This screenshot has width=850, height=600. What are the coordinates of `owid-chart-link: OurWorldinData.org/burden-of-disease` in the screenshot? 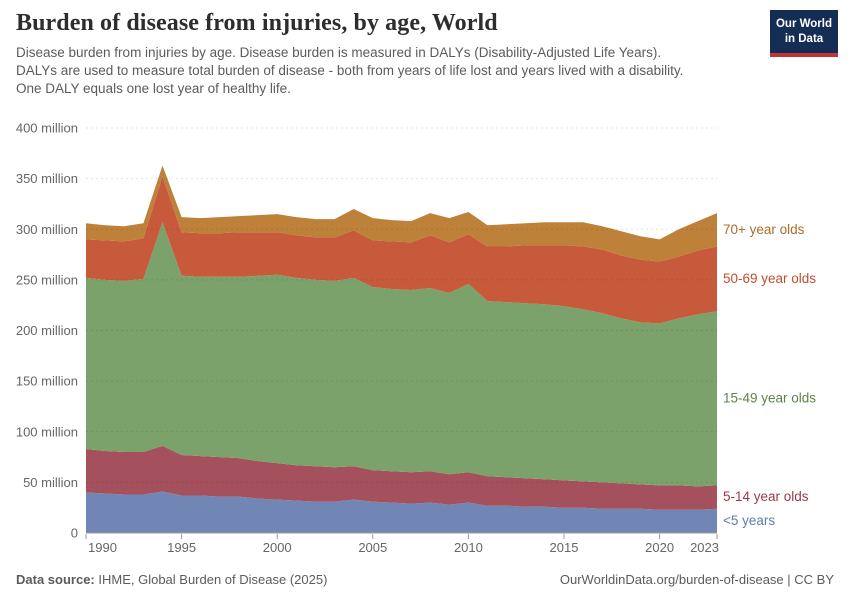 It's located at (671, 579).